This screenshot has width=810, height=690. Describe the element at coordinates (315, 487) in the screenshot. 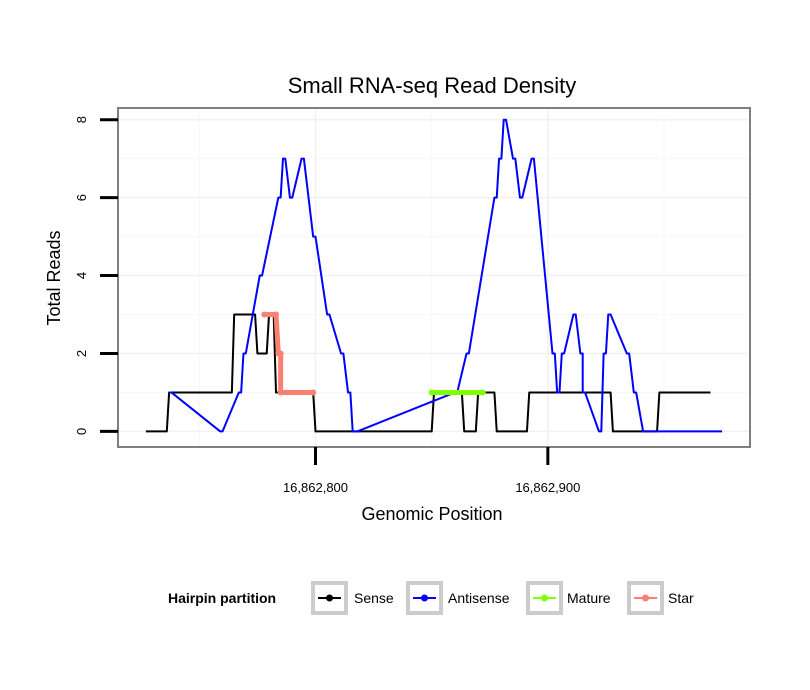

I see `x-tick-label: 16,862,800` at that location.